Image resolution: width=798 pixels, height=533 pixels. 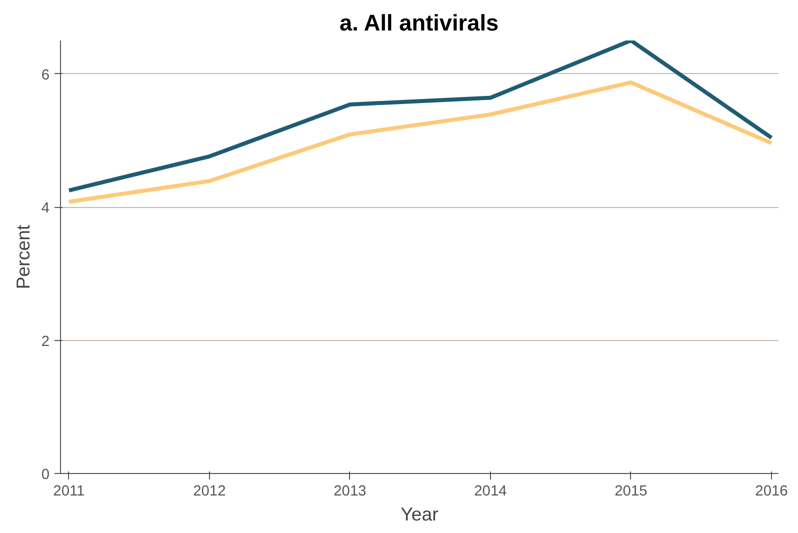 I want to click on chart-title: a. All antivirals, so click(x=419, y=23).